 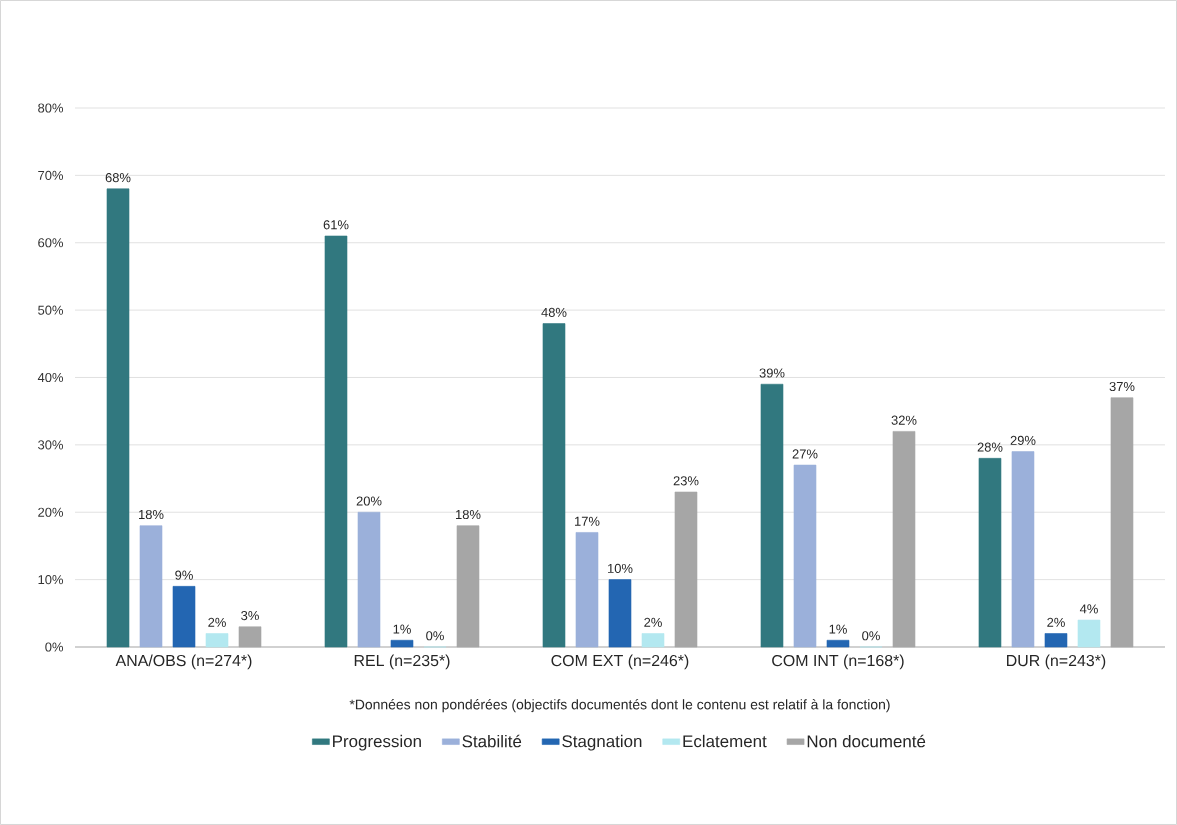 What do you see at coordinates (620, 568) in the screenshot?
I see `data-label: 10%` at bounding box center [620, 568].